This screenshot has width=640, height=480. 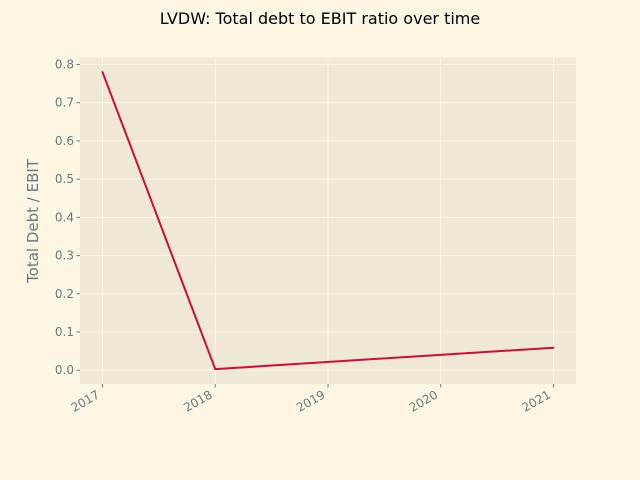 What do you see at coordinates (64, 64) in the screenshot?
I see `y-tick-label: 0.8` at bounding box center [64, 64].